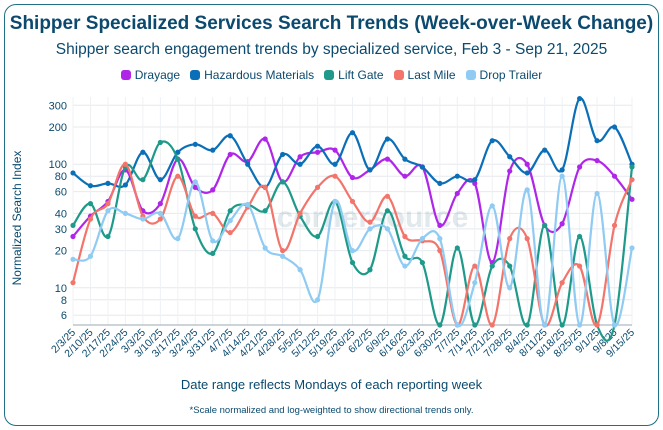 Image resolution: width=663 pixels, height=430 pixels. I want to click on y-tick-label: 6, so click(64, 316).